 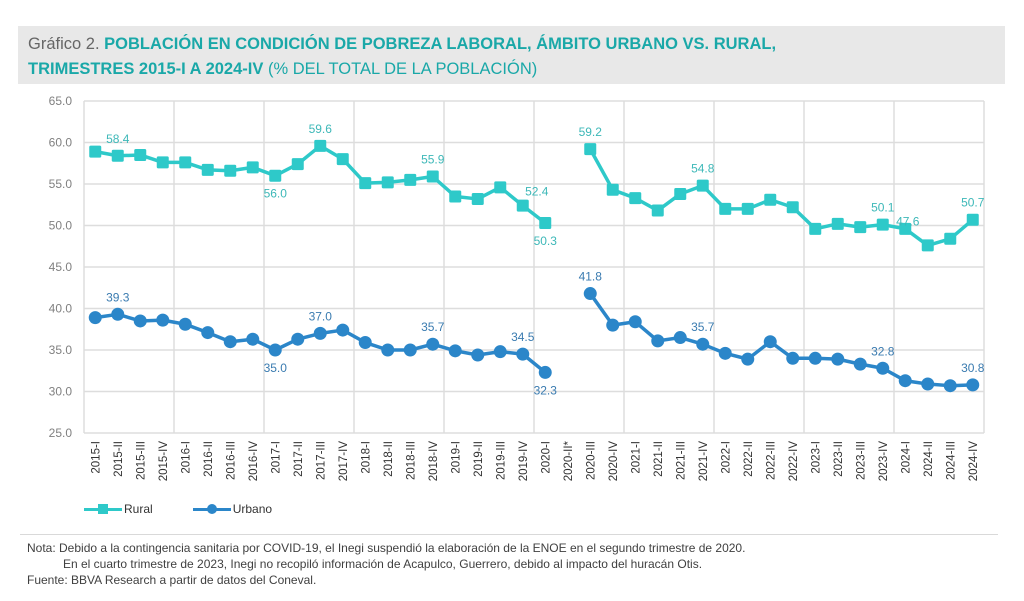 I want to click on x-tick-label: 2024-II, so click(x=929, y=459).